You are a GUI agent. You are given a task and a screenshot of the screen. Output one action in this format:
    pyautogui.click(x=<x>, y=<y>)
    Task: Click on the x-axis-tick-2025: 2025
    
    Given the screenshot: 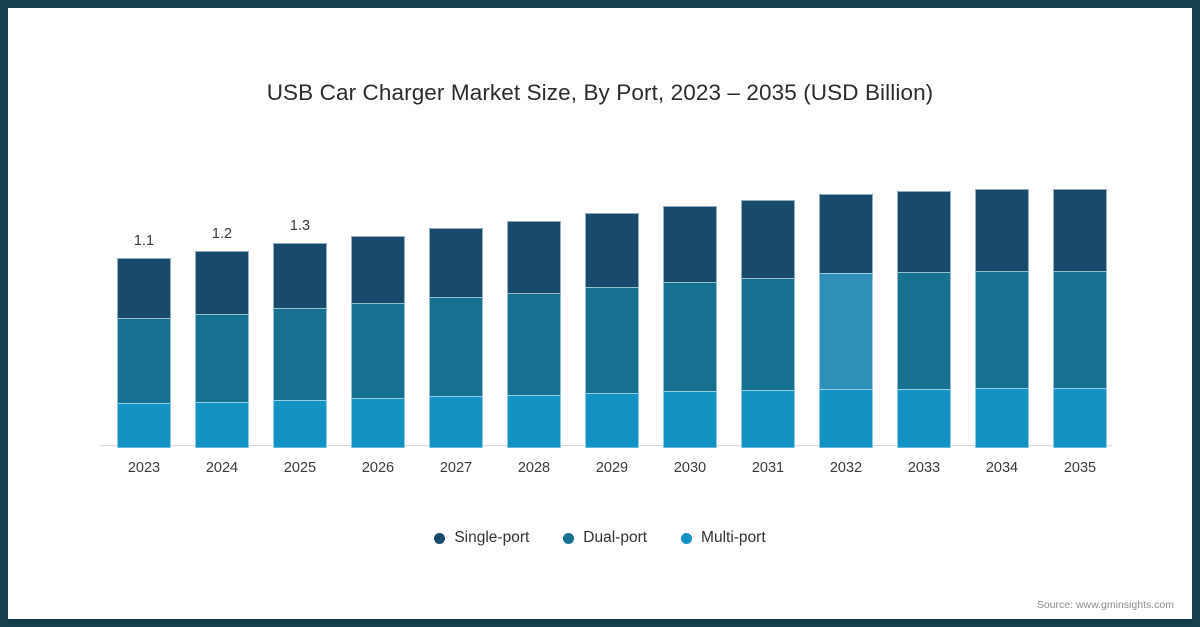 What is the action you would take?
    pyautogui.click(x=300, y=468)
    